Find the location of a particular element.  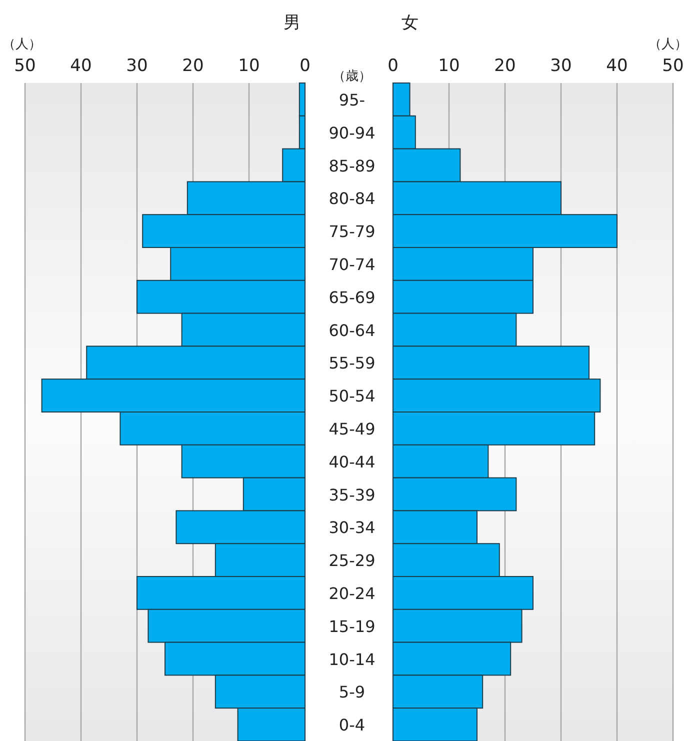

y-tick-label: 10-14 is located at coordinates (352, 659).